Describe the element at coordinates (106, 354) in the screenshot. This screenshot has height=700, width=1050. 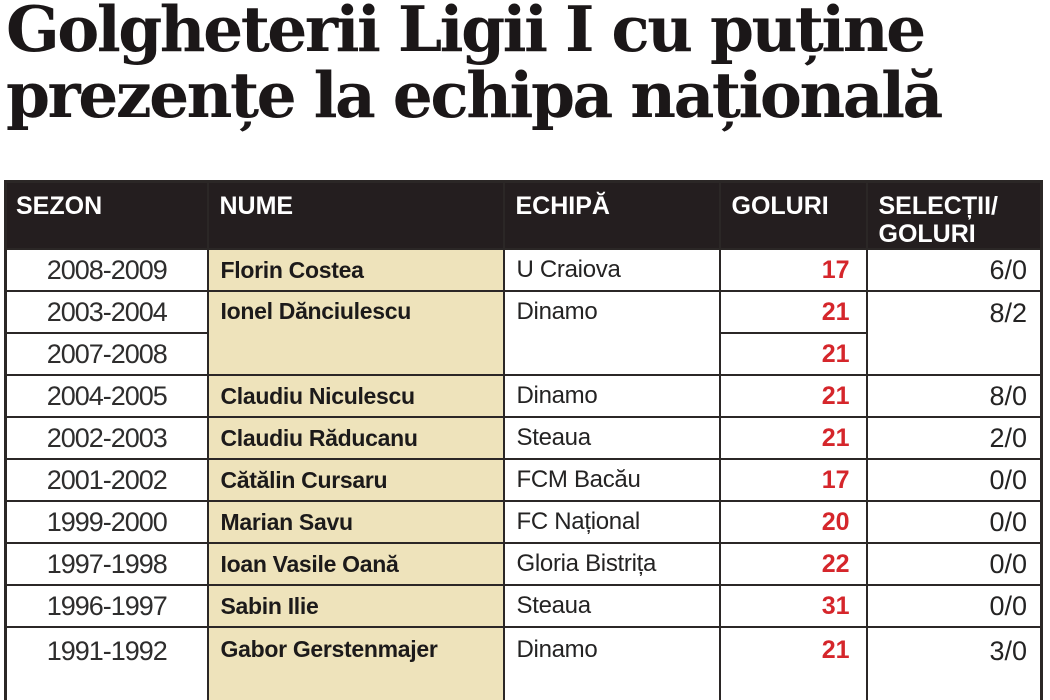
I see `cell-sezon: 2007-2008` at that location.